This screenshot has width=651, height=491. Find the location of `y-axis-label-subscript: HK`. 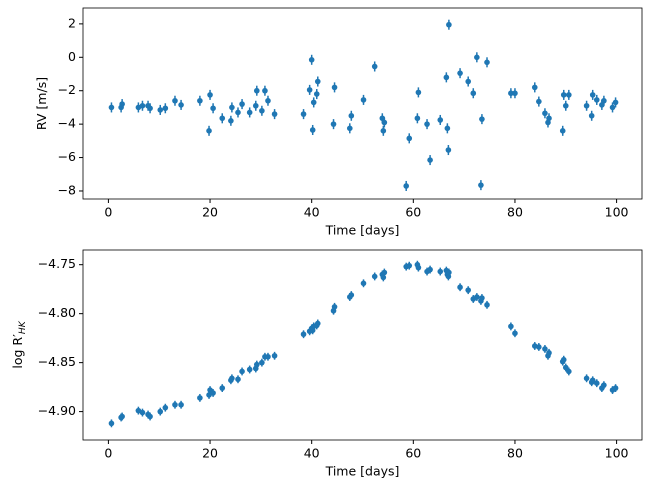

y-axis-label-subscript: HK is located at coordinates (23, 327).